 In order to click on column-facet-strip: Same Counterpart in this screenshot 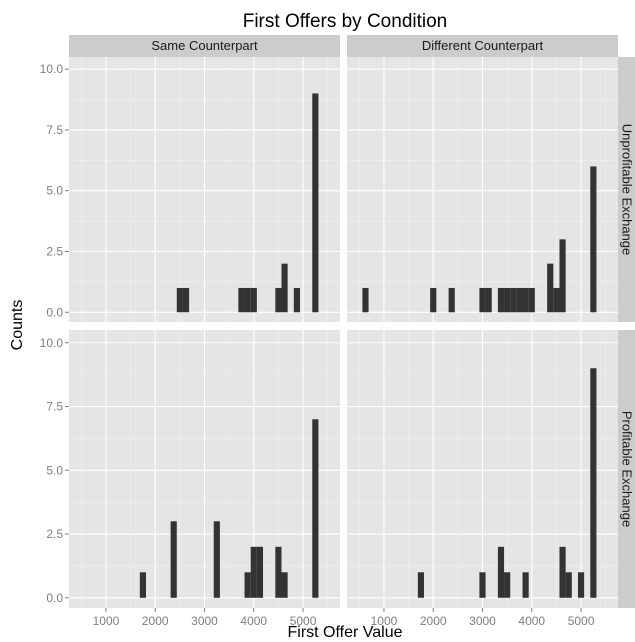, I will do `click(204, 46)`.